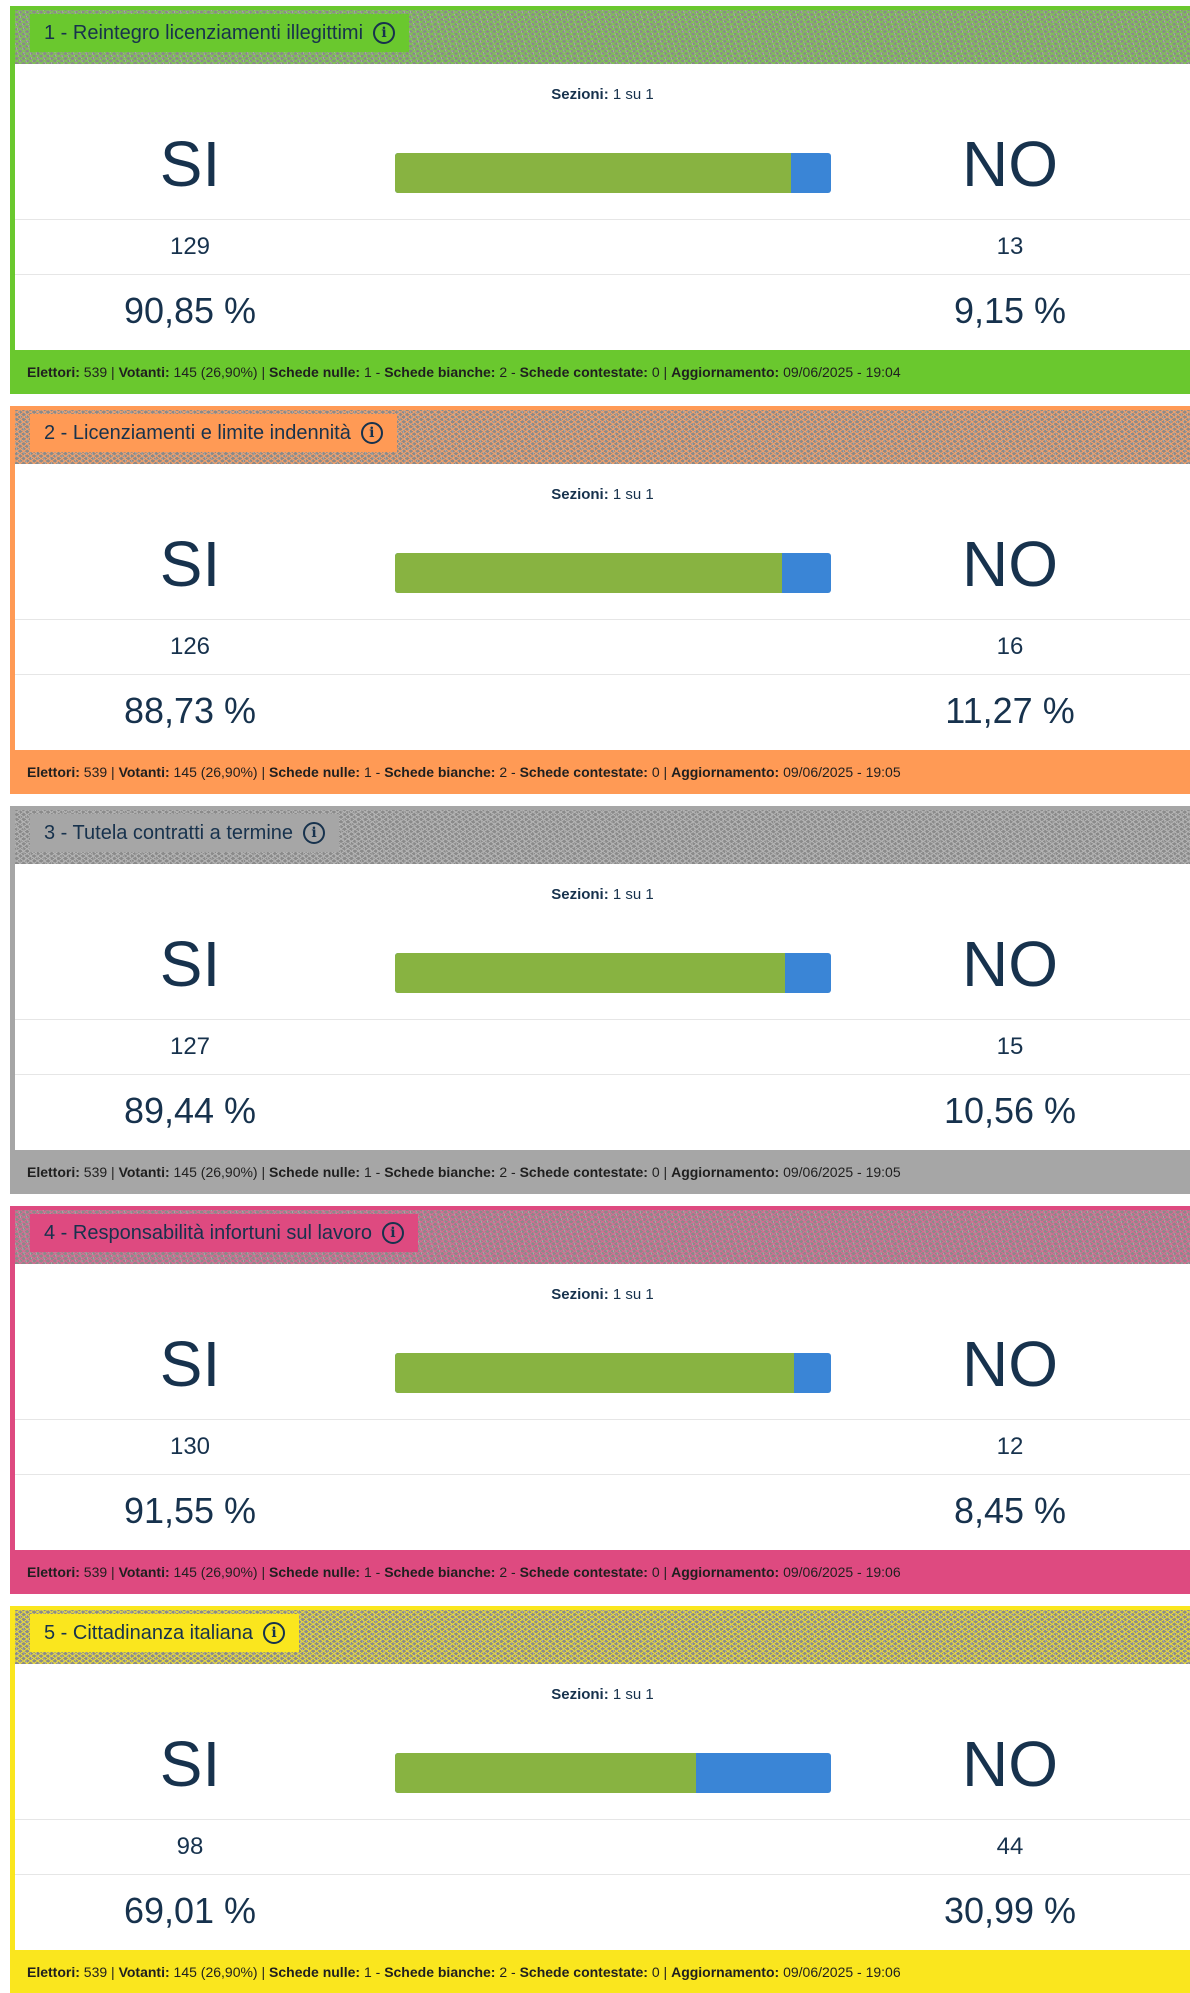  What do you see at coordinates (149, 1632) in the screenshot?
I see `referendum-title: 5 - Cittadinanza italiana` at bounding box center [149, 1632].